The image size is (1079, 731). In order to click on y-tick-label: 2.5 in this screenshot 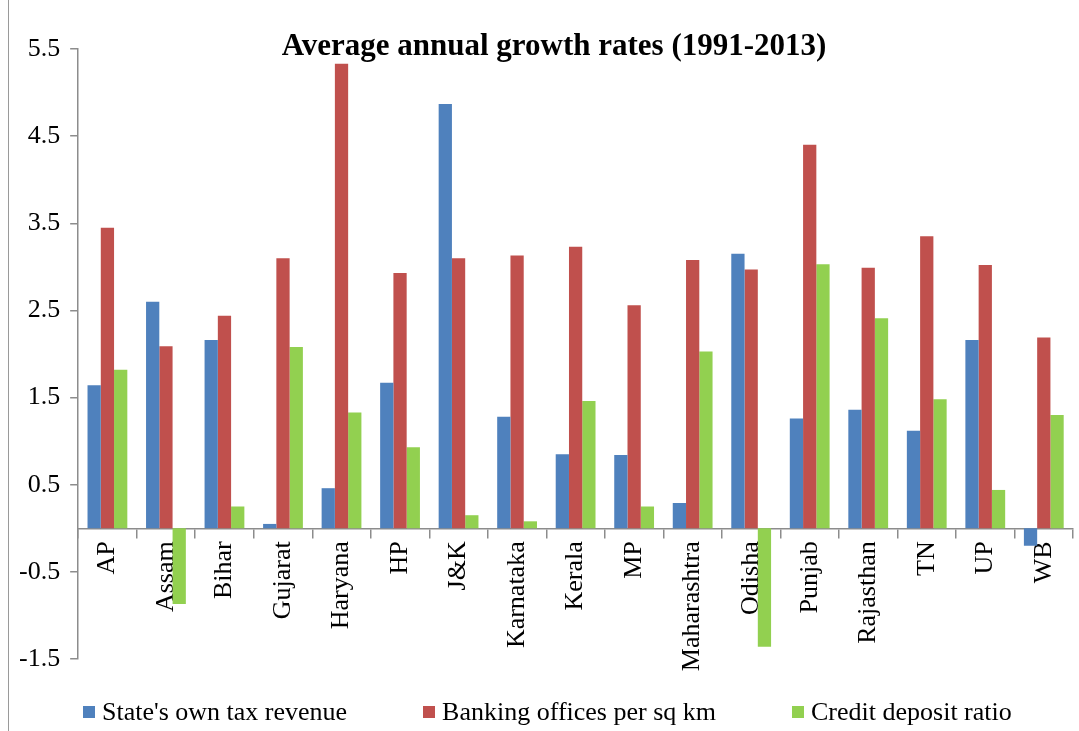, I will do `click(44, 309)`.